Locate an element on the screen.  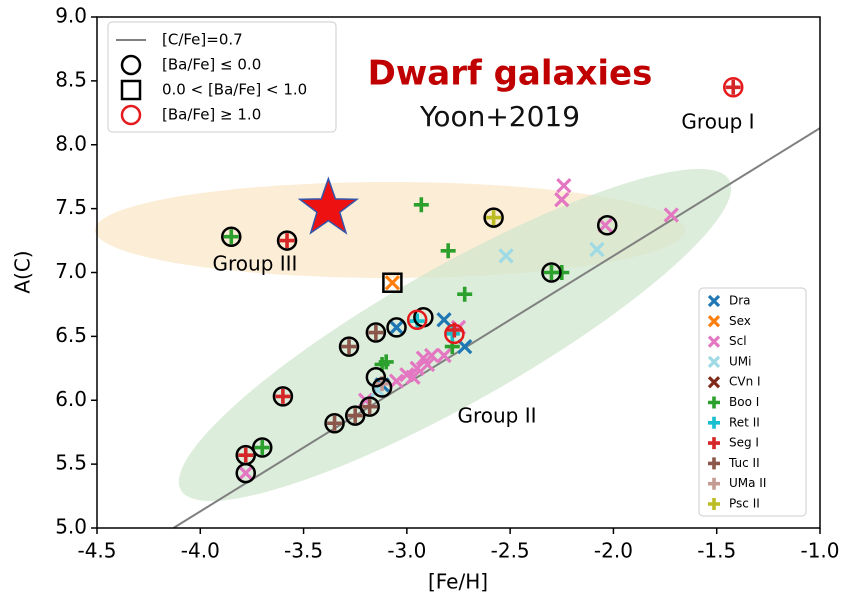
x-tick-label: -4.0 is located at coordinates (200, 551).